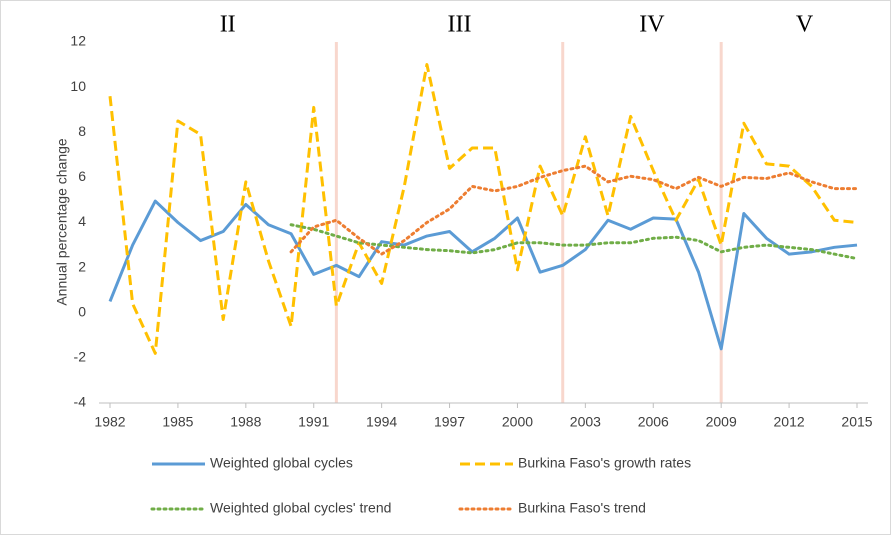 Image resolution: width=891 pixels, height=535 pixels. Describe the element at coordinates (80, 357) in the screenshot. I see `y-tick-label: -2` at that location.